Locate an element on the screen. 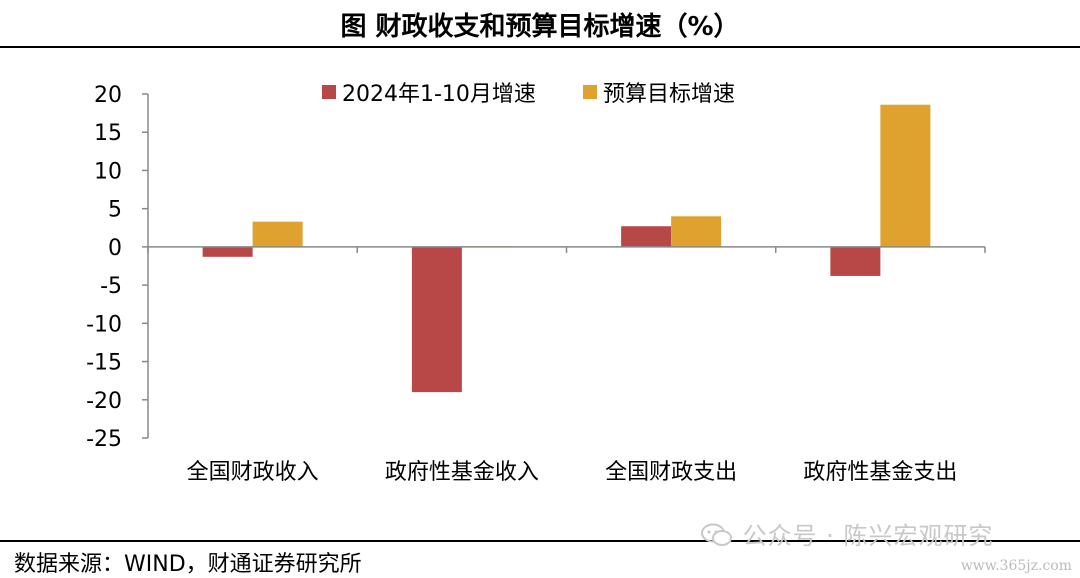  x-tick-label: 全国财政收入 is located at coordinates (253, 472).